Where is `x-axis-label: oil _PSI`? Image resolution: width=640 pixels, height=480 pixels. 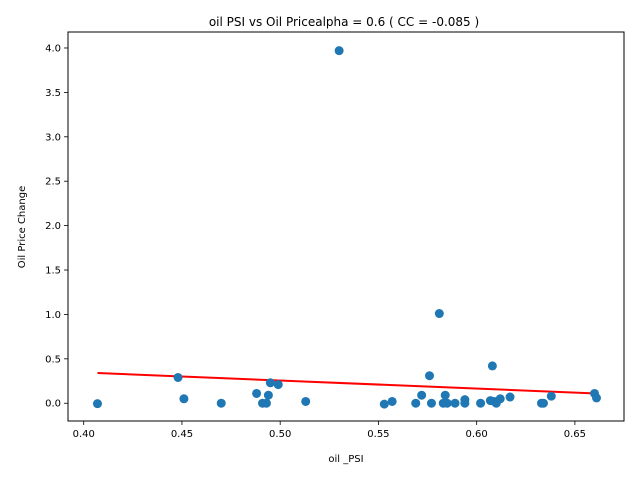 x-axis-label: oil _PSI is located at coordinates (345, 459).